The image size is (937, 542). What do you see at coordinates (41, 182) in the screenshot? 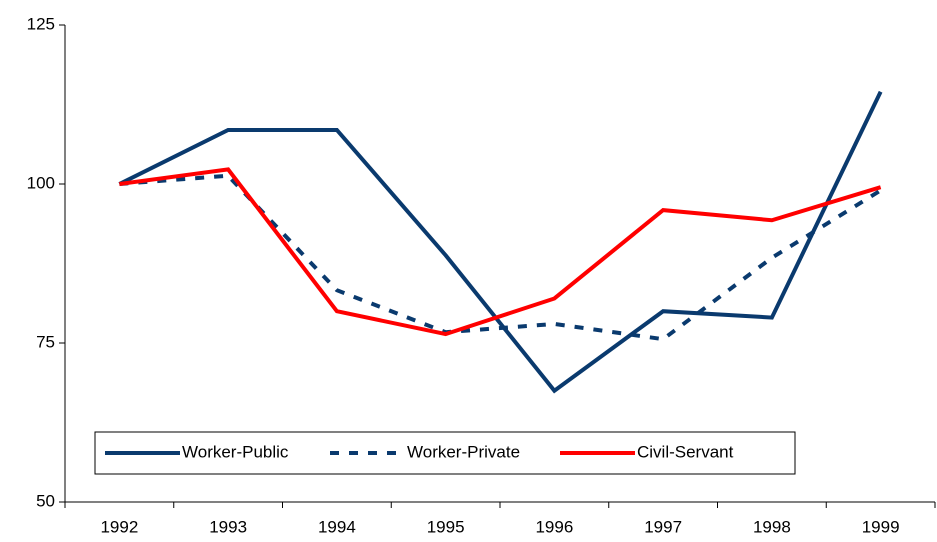
I see `y-tick-label: 100` at bounding box center [41, 182].